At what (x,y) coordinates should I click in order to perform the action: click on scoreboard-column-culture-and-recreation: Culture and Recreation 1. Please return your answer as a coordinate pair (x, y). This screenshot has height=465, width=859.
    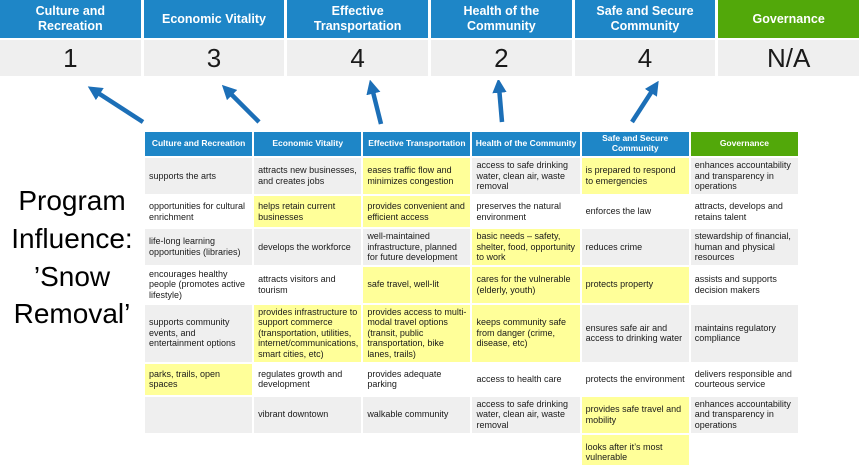
    Looking at the image, I should click on (70, 38).